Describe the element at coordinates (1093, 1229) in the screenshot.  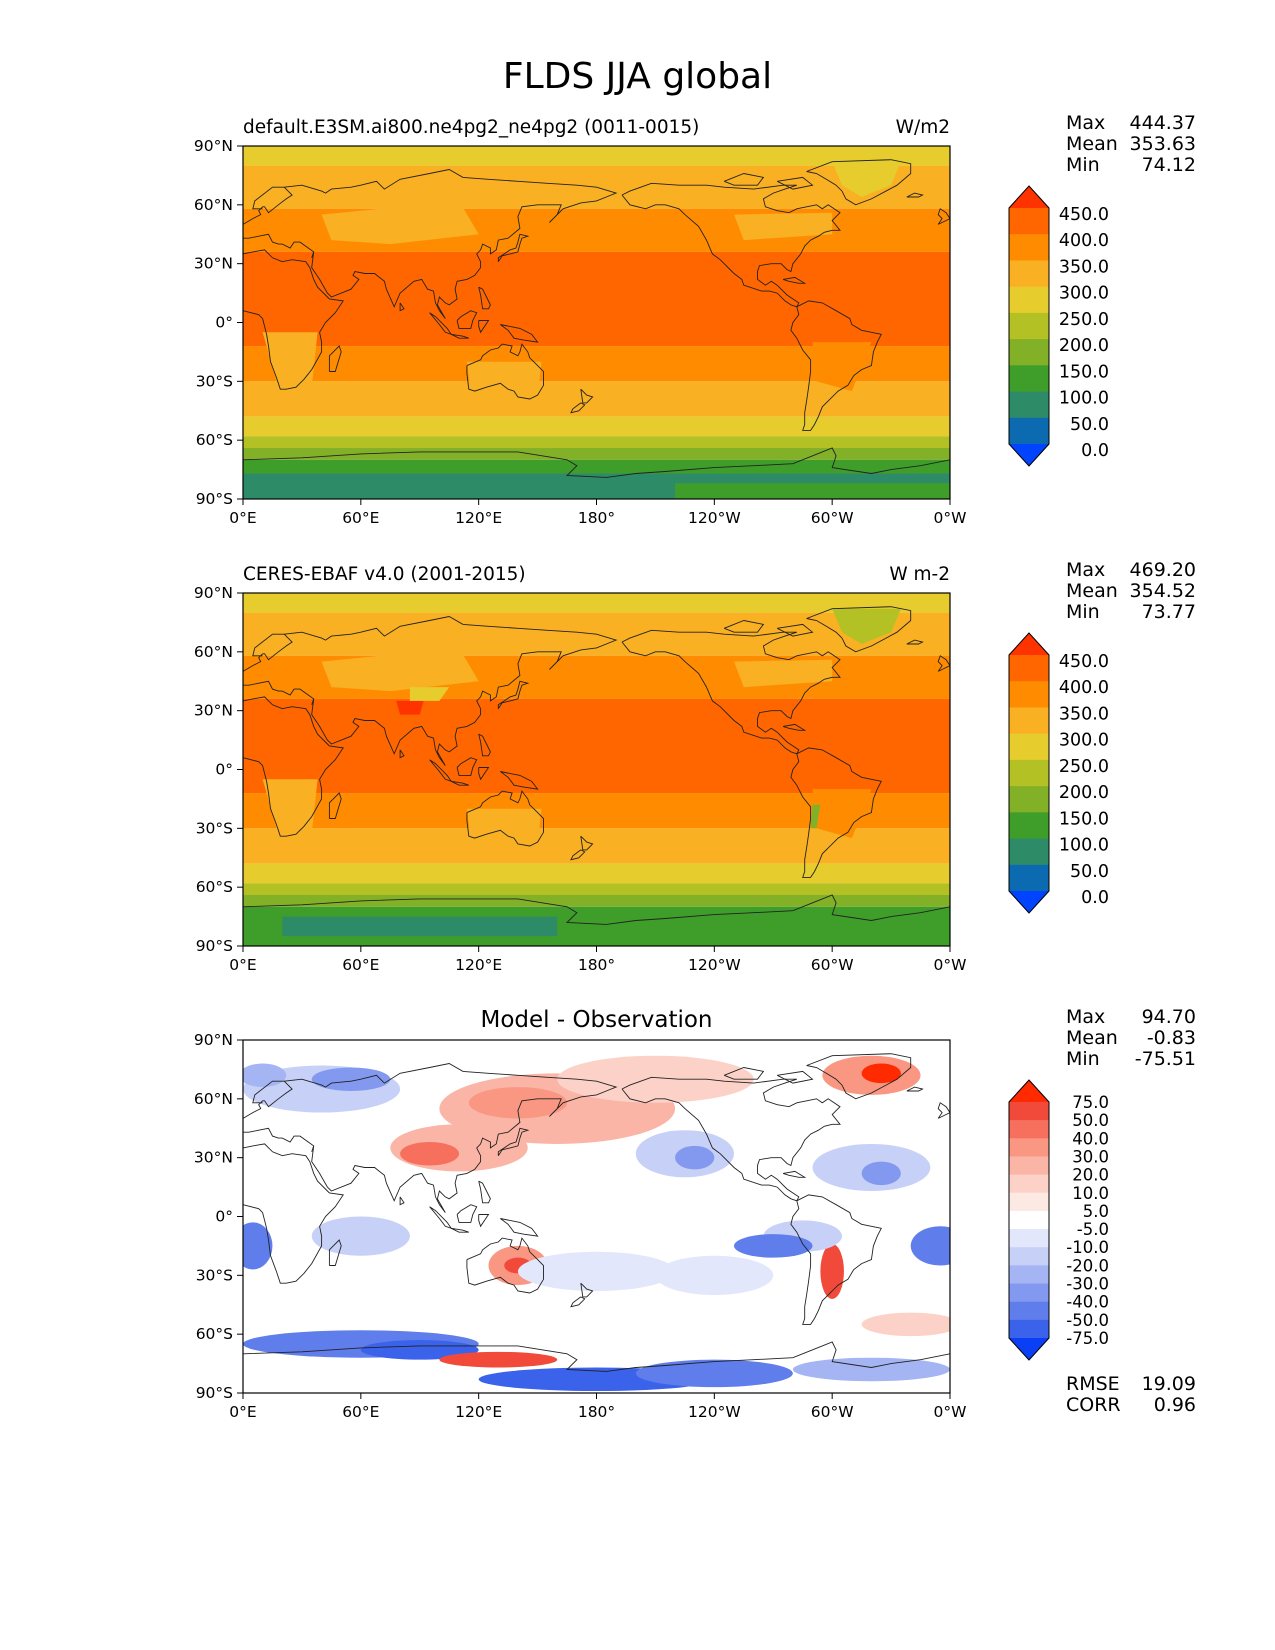
I see `colorbar-tick-label: -5.0` at that location.